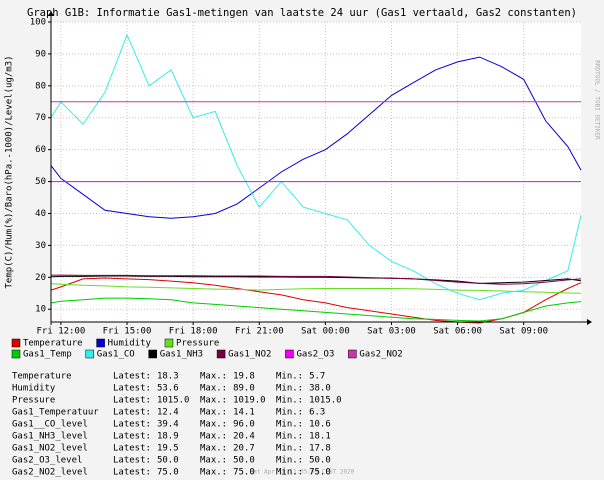  What do you see at coordinates (50, 449) in the screenshot?
I see `stat-name: Gas1_NO2_level` at bounding box center [50, 449].